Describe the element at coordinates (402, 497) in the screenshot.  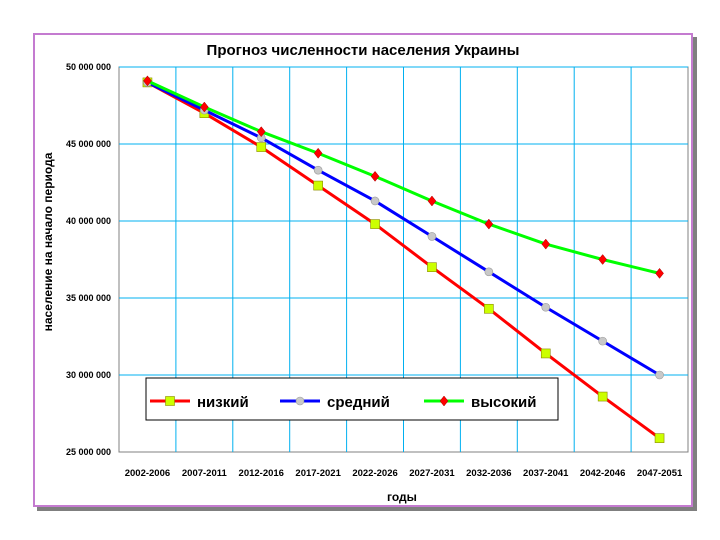
I see `x-axis-label: годы` at that location.